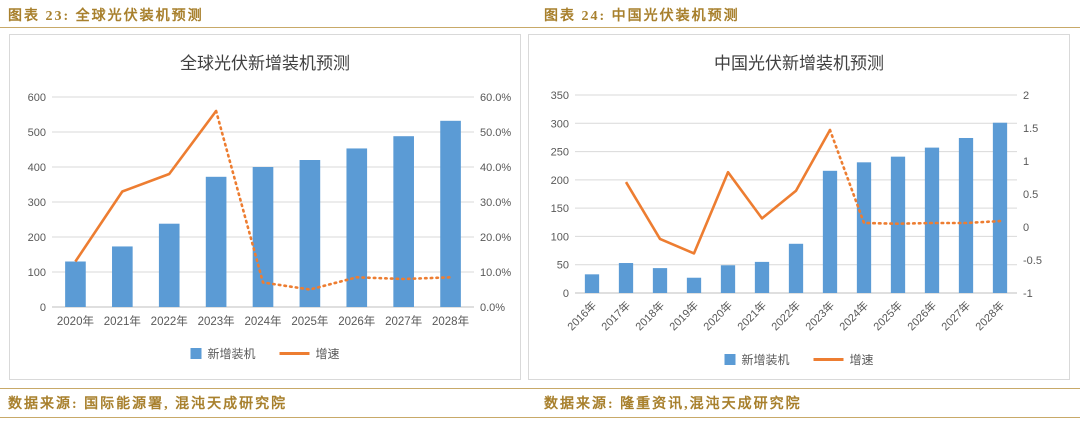 This screenshot has width=1080, height=421. I want to click on bottom-divider-line, so click(540, 417).